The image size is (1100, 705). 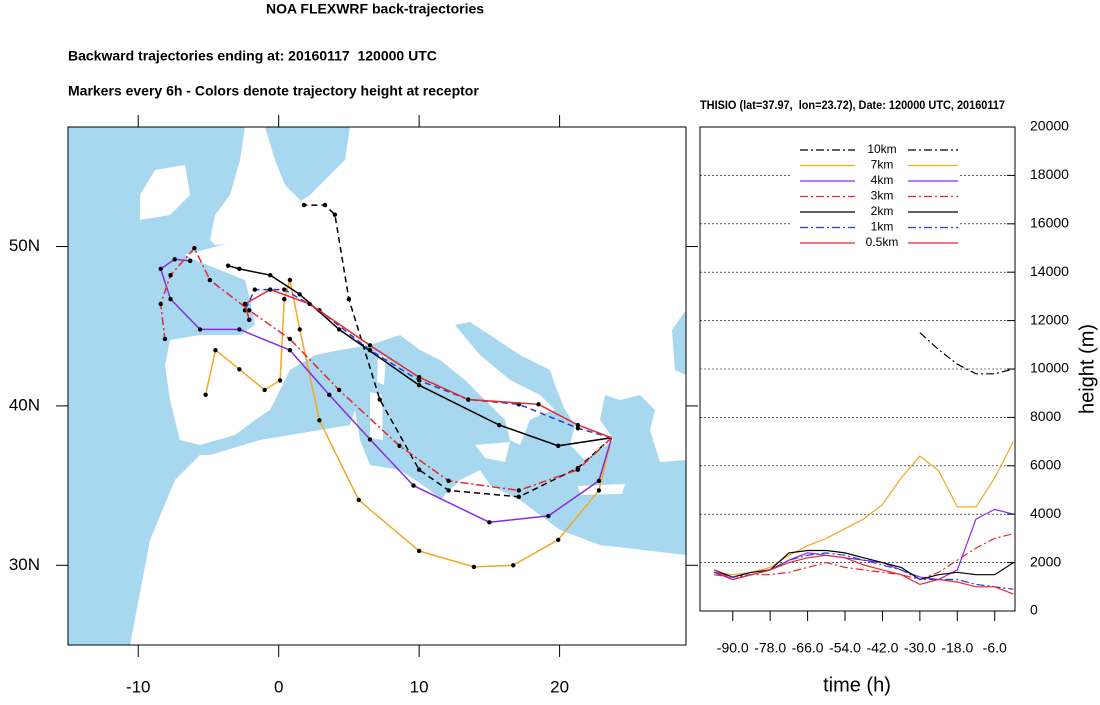 What do you see at coordinates (278, 686) in the screenshot?
I see `x-tick-label: 0` at bounding box center [278, 686].